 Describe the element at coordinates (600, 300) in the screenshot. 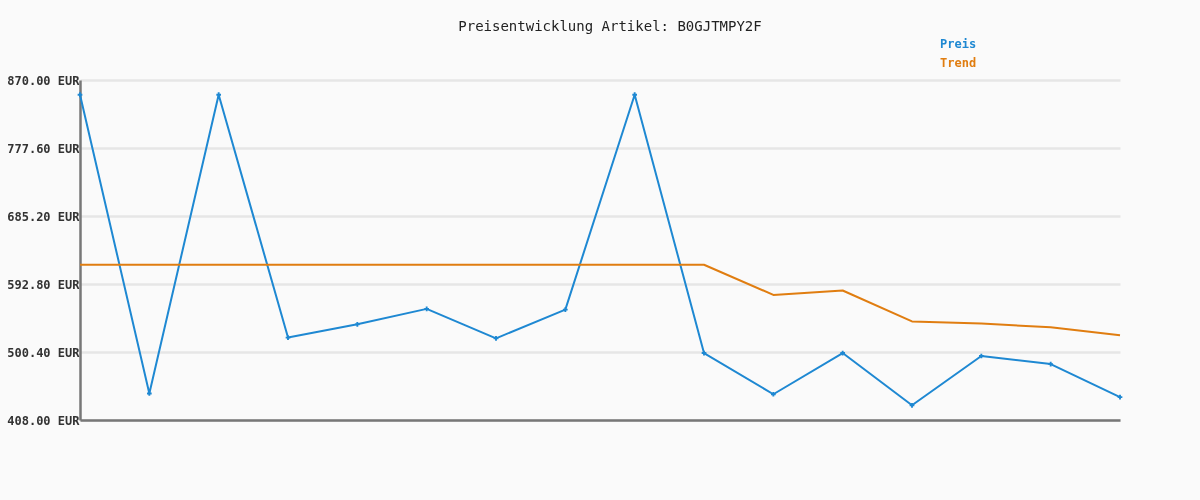

I see `line-series` at that location.